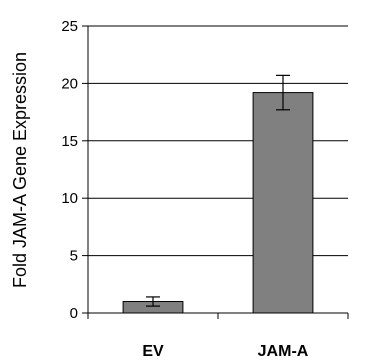 This screenshot has height=364, width=376. Describe the element at coordinates (74, 256) in the screenshot. I see `y-tick-label: 5` at that location.